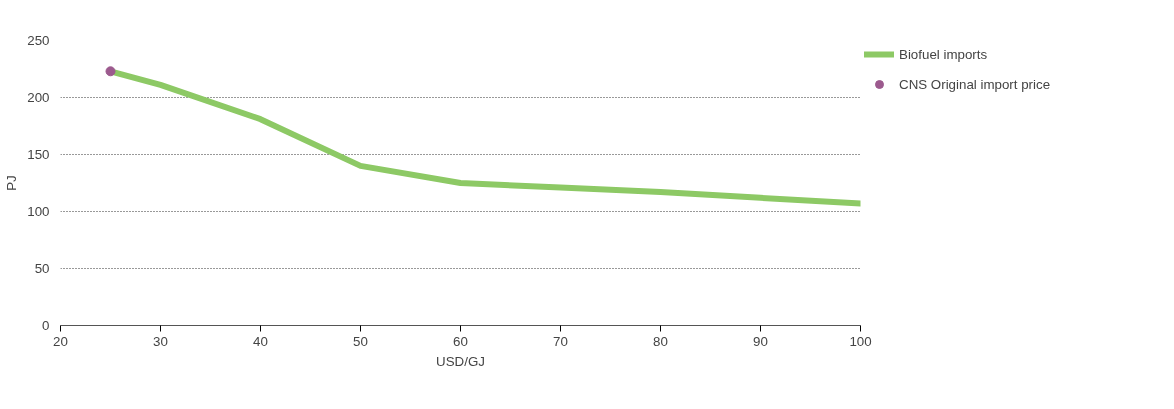 This screenshot has height=409, width=1174. I want to click on y-tick-label: 150, so click(38, 154).